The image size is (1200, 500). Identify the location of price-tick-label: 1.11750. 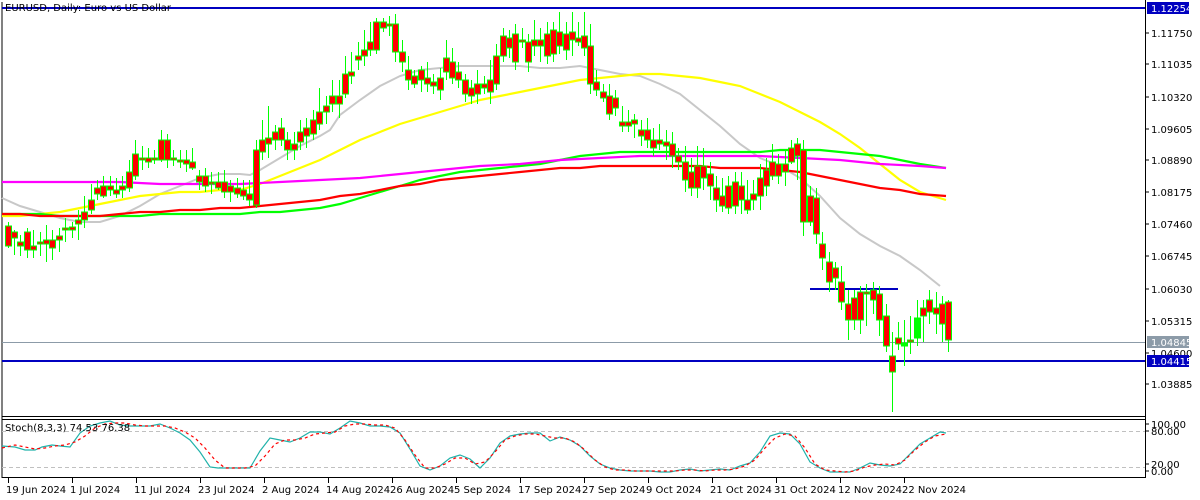
(1171, 34).